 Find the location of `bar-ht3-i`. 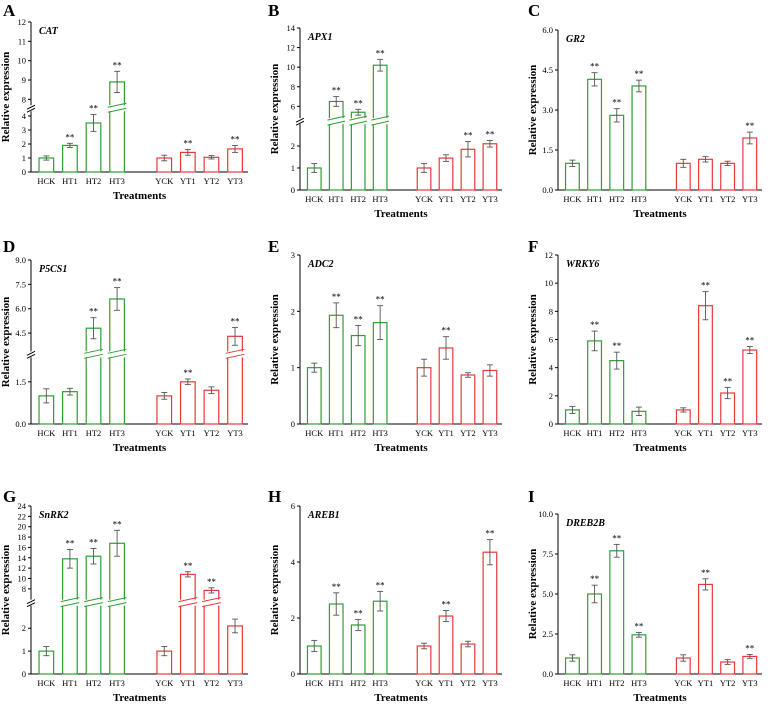

bar-ht3-i is located at coordinates (639, 654).